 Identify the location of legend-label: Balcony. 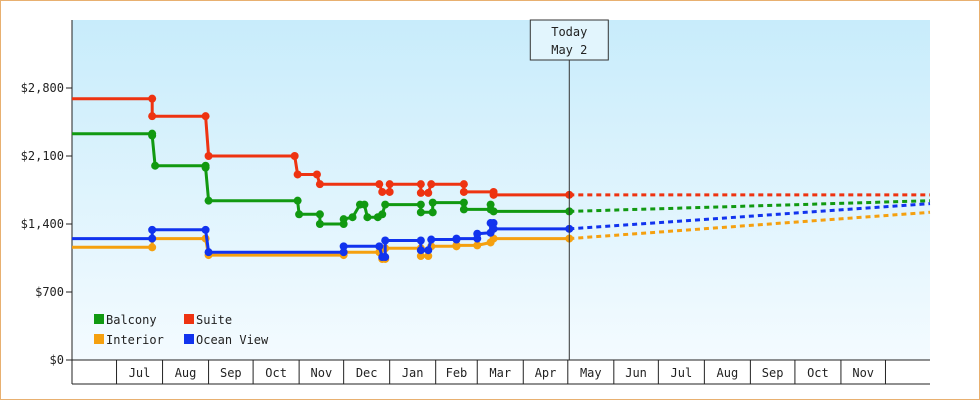
(131, 320).